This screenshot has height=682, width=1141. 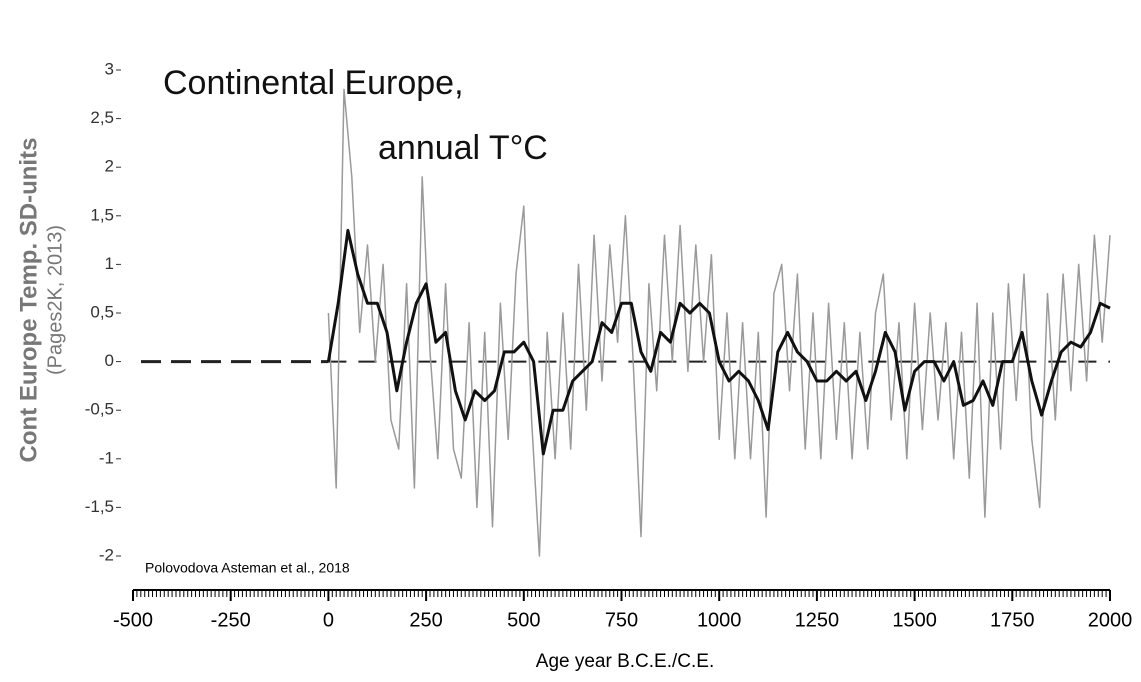 I want to click on x-tick-label: 1250, so click(x=817, y=620).